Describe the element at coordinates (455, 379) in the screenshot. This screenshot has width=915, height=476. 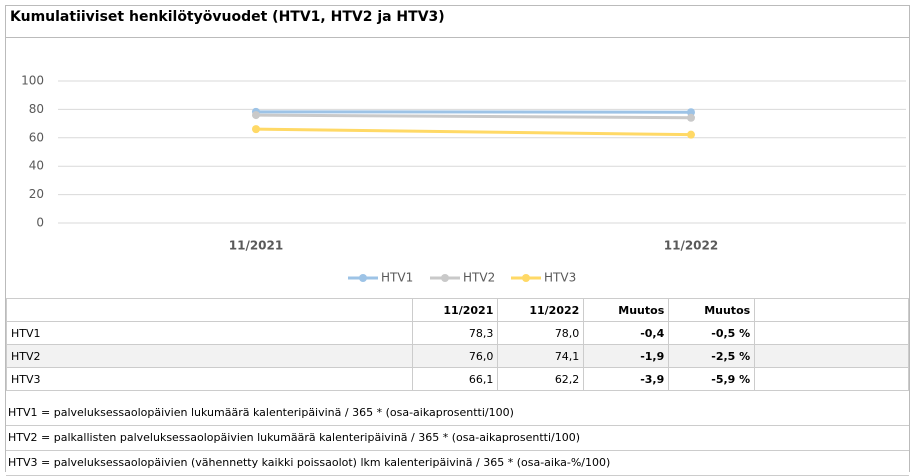
I see `table-cell: 66,1` at that location.